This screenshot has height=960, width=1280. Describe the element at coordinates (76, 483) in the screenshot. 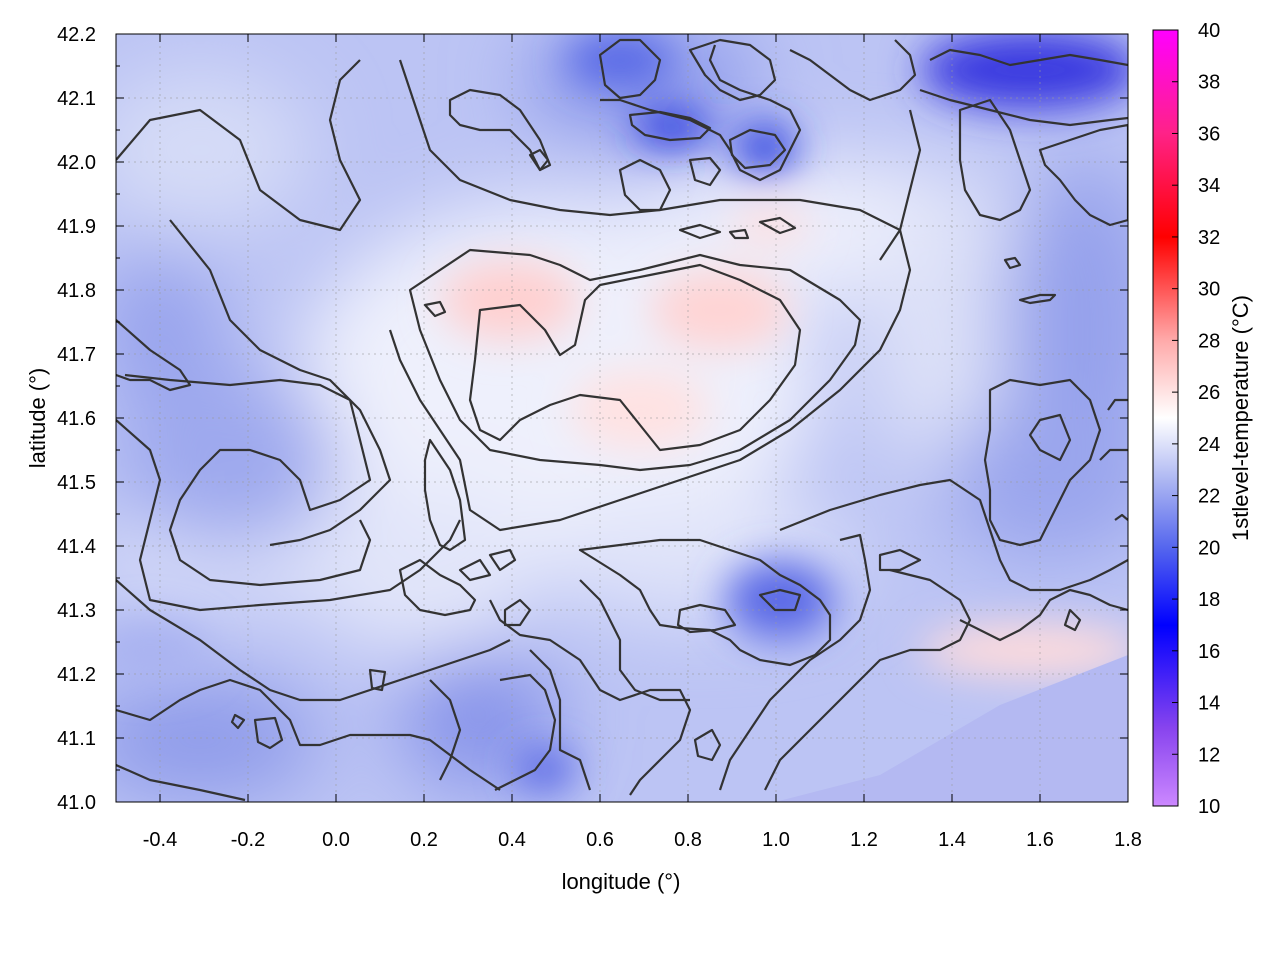

I see `y-tick-label: 41.5` at that location.